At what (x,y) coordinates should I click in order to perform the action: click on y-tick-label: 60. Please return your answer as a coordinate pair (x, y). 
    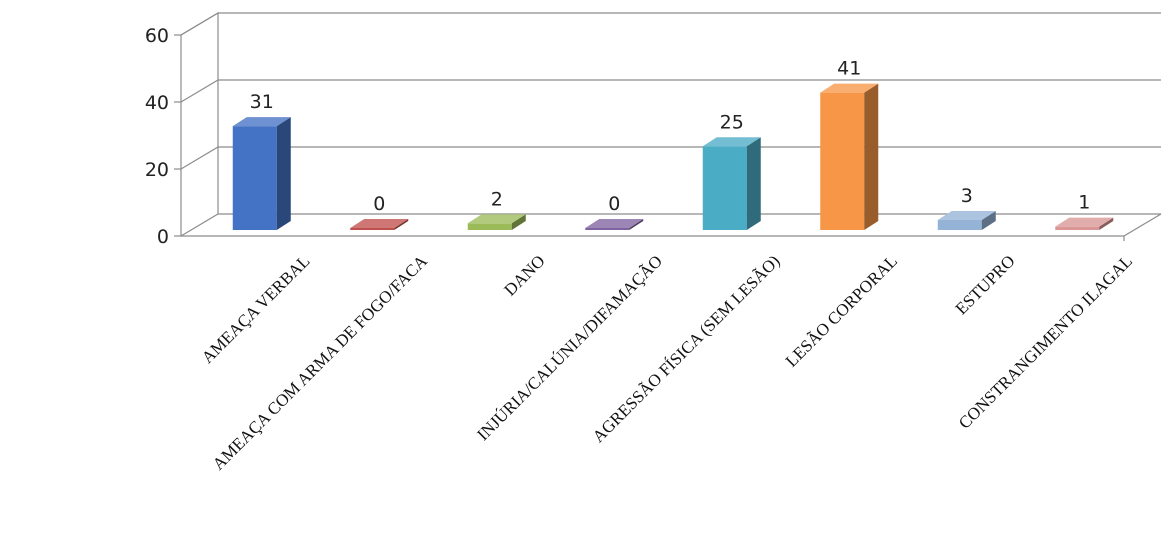
    Looking at the image, I should click on (157, 36).